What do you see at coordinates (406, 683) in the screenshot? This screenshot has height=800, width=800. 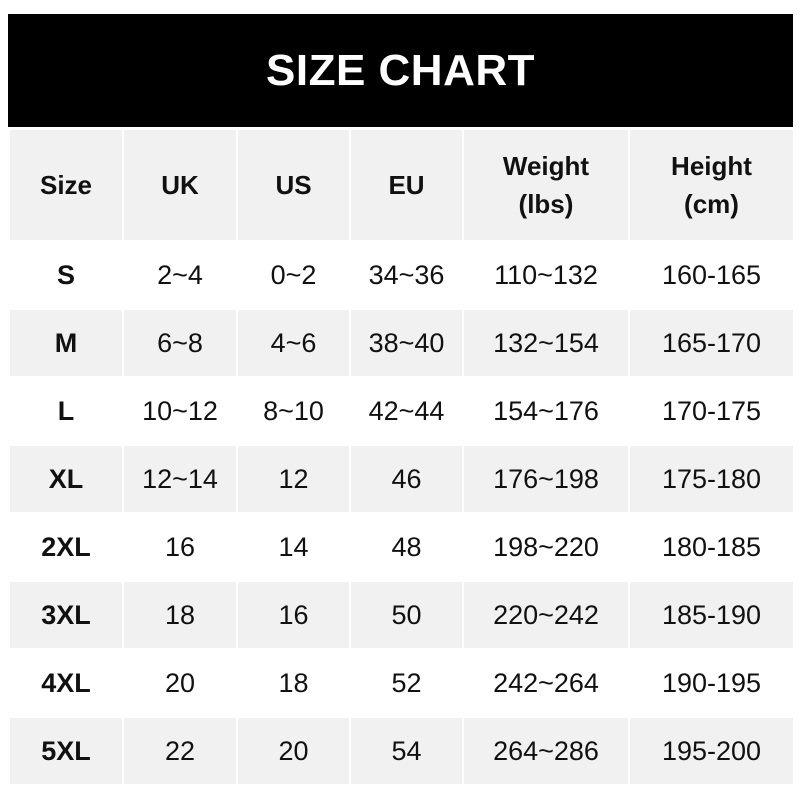 I see `cell-eu: 52` at bounding box center [406, 683].